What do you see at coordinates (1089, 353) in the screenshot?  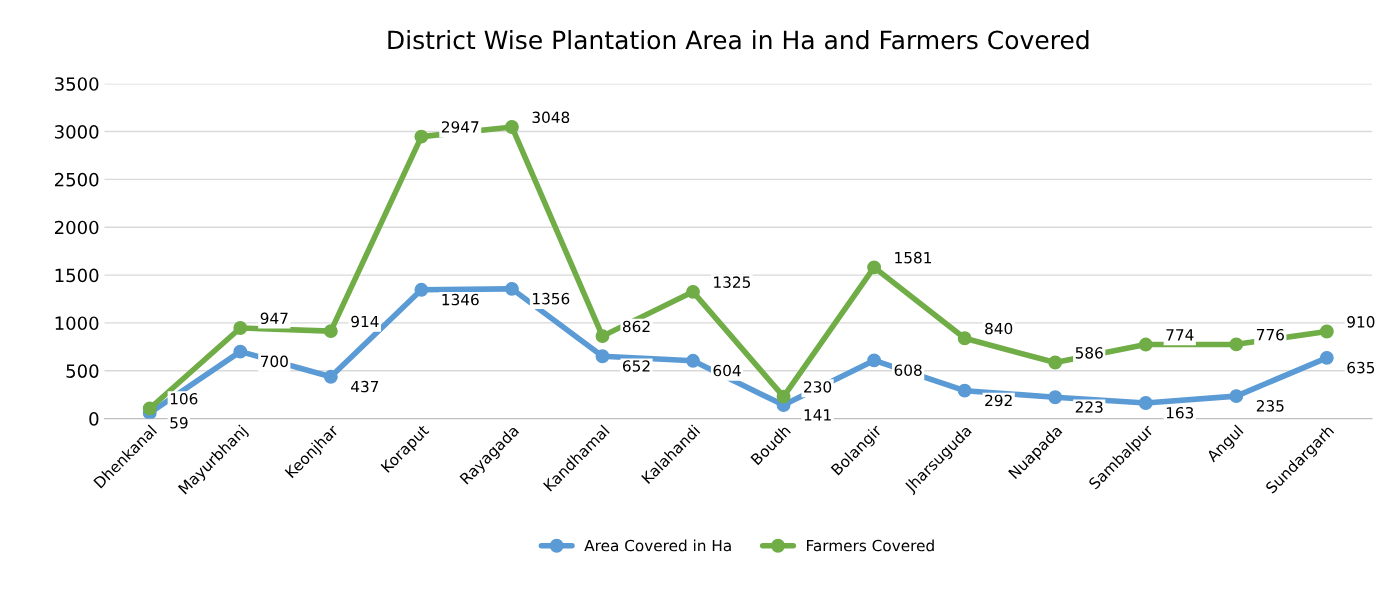 I see `data-label: 586` at bounding box center [1089, 353].